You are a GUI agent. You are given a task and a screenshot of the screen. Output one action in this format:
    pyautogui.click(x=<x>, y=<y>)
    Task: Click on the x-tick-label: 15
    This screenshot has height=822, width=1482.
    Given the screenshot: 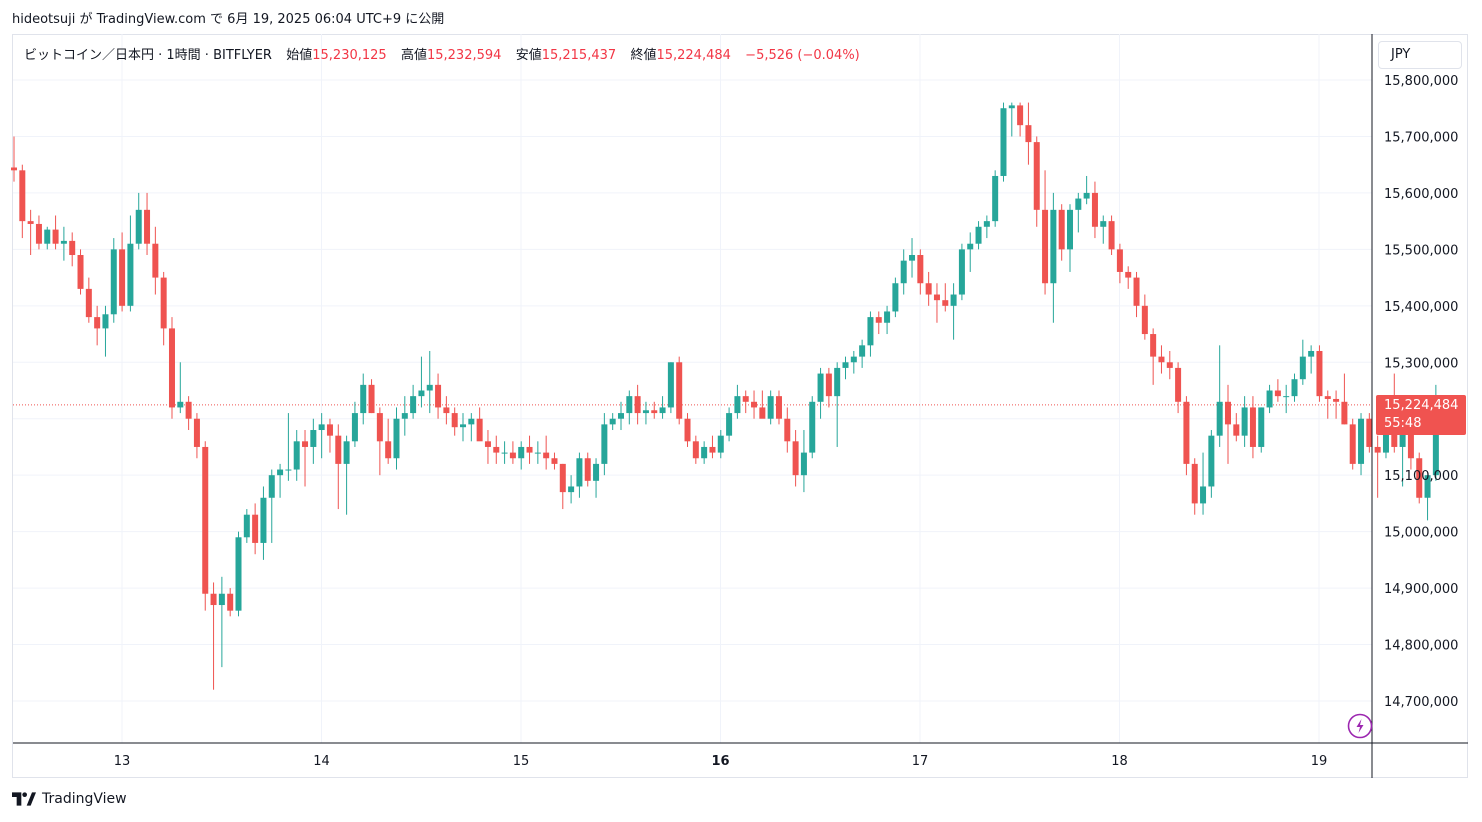 What is the action you would take?
    pyautogui.click(x=521, y=761)
    